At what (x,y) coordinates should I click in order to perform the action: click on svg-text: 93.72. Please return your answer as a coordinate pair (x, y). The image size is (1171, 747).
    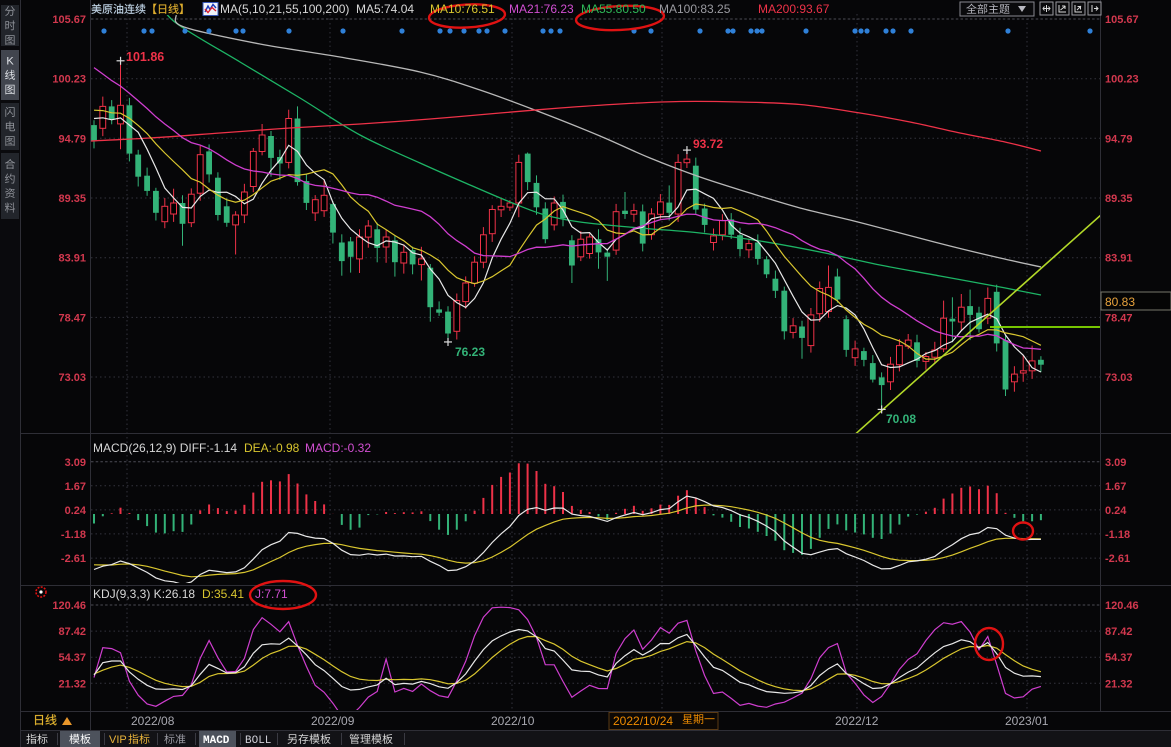
    Looking at the image, I should click on (708, 144).